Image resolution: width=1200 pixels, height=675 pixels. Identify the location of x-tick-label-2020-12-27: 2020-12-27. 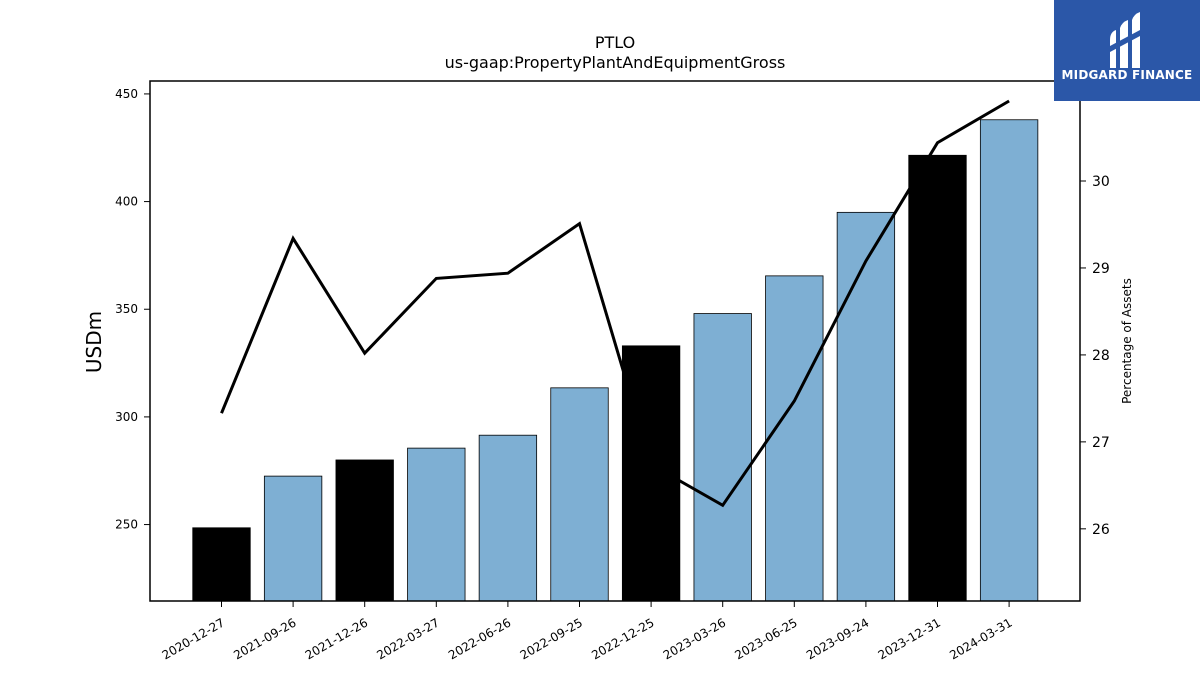
(193, 638).